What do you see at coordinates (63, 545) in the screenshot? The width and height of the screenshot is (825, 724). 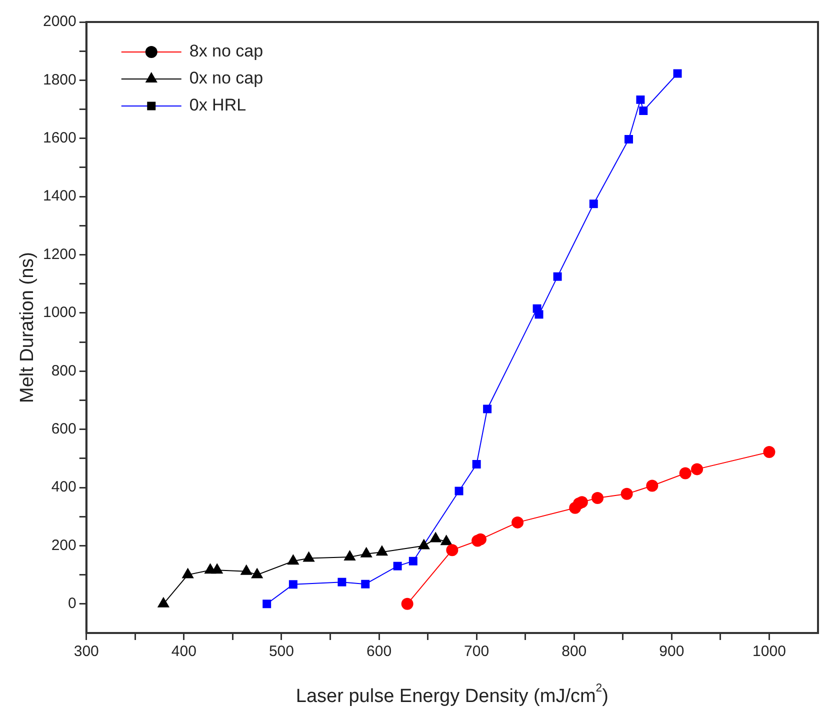 I see `y-tick-label: 200` at bounding box center [63, 545].